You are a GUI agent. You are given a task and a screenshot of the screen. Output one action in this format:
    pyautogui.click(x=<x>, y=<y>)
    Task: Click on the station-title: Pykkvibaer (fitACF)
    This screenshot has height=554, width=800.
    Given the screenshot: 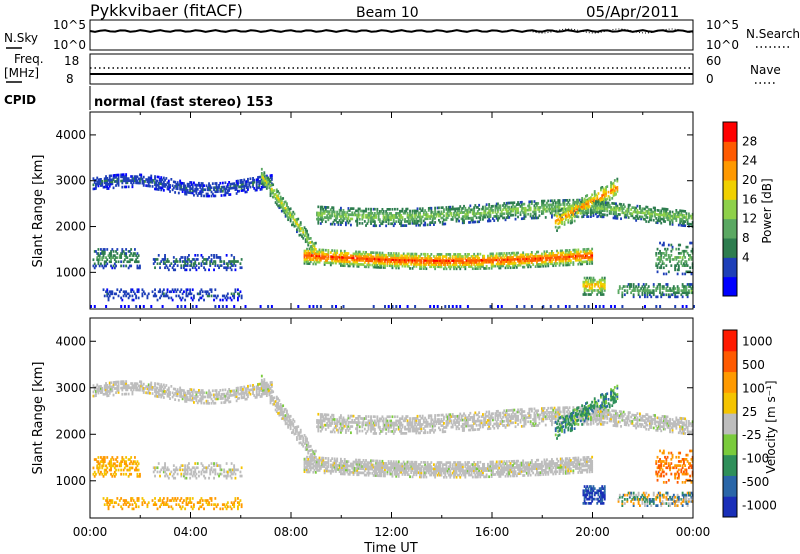 What is the action you would take?
    pyautogui.click(x=166, y=10)
    